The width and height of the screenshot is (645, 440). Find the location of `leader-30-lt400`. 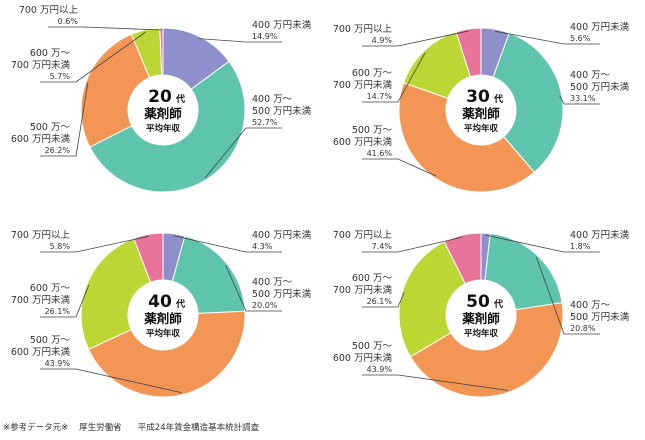

leader-30-lt400 is located at coordinates (547, 37).